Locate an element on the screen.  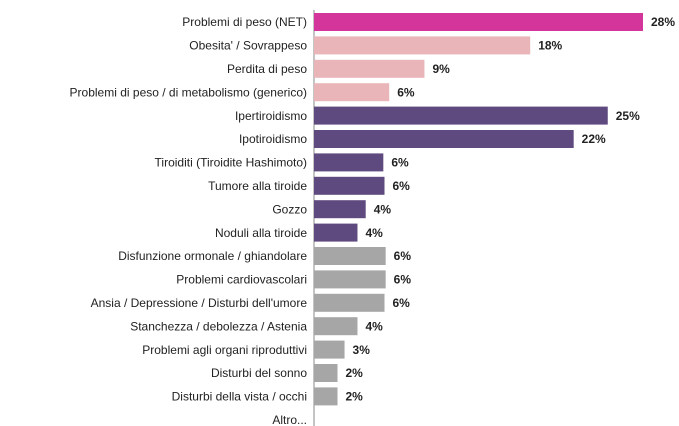
value-label: 3% is located at coordinates (362, 350).